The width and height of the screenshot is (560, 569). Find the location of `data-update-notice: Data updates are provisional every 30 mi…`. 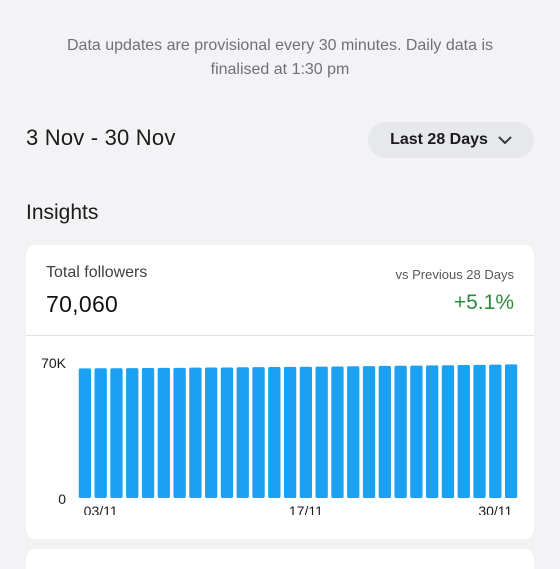

data-update-notice: Data updates are provisional every 30 mi… is located at coordinates (280, 57).